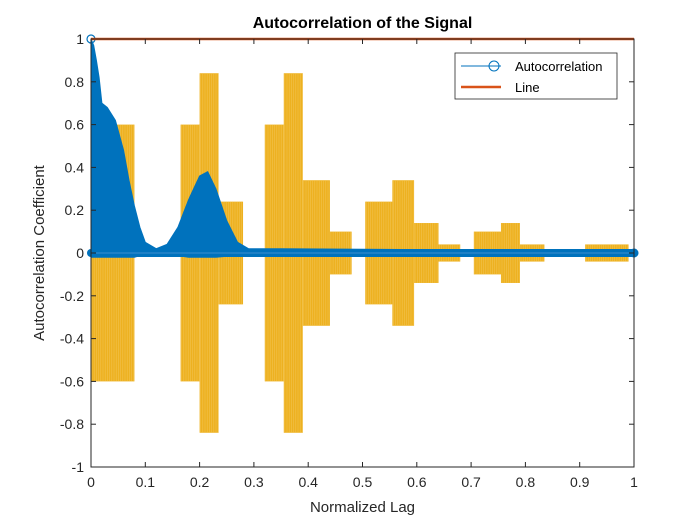  Describe the element at coordinates (91, 482) in the screenshot. I see `x-tick-label: 0` at that location.